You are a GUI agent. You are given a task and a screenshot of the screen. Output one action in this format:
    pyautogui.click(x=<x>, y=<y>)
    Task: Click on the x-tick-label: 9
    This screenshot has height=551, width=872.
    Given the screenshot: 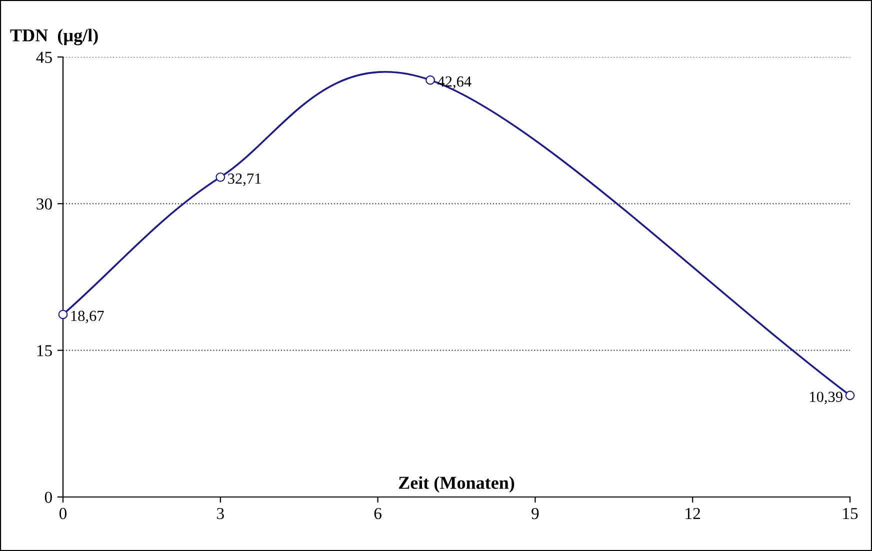 What is the action you would take?
    pyautogui.click(x=535, y=514)
    